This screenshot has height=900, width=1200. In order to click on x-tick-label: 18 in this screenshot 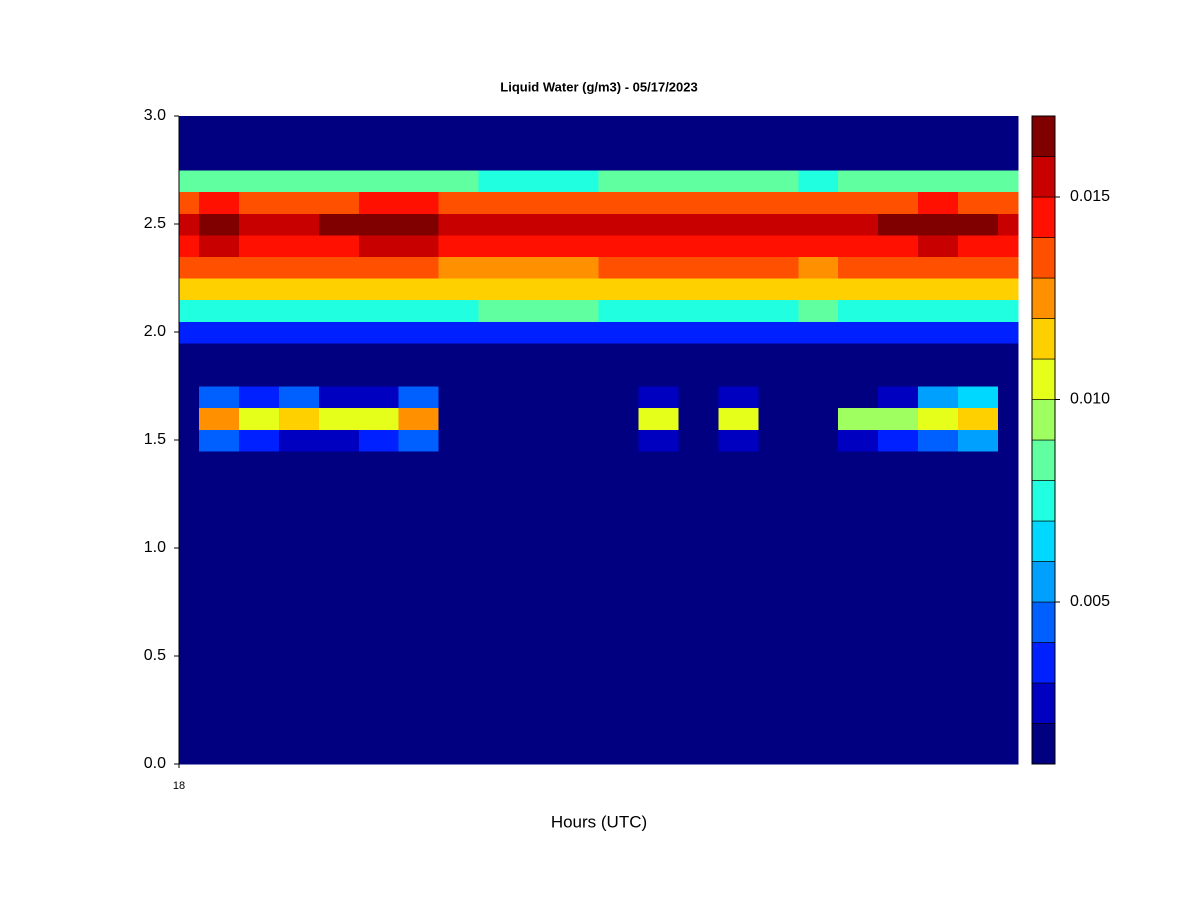, I will do `click(179, 786)`.